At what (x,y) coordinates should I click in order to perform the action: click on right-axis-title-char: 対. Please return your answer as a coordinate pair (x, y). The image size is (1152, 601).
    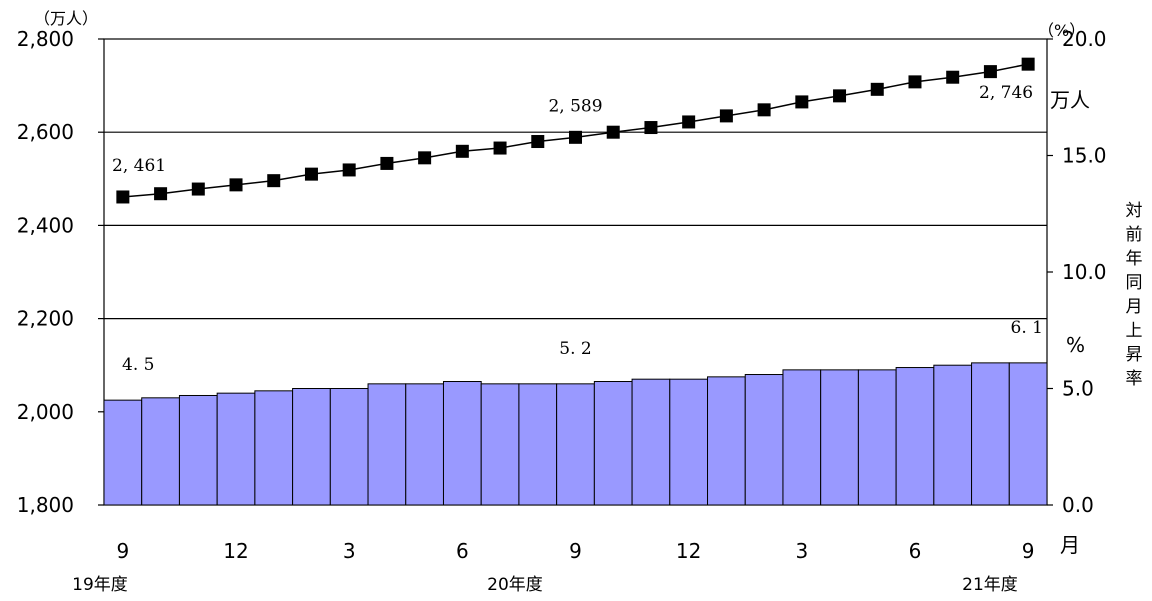
    Looking at the image, I should click on (1134, 211).